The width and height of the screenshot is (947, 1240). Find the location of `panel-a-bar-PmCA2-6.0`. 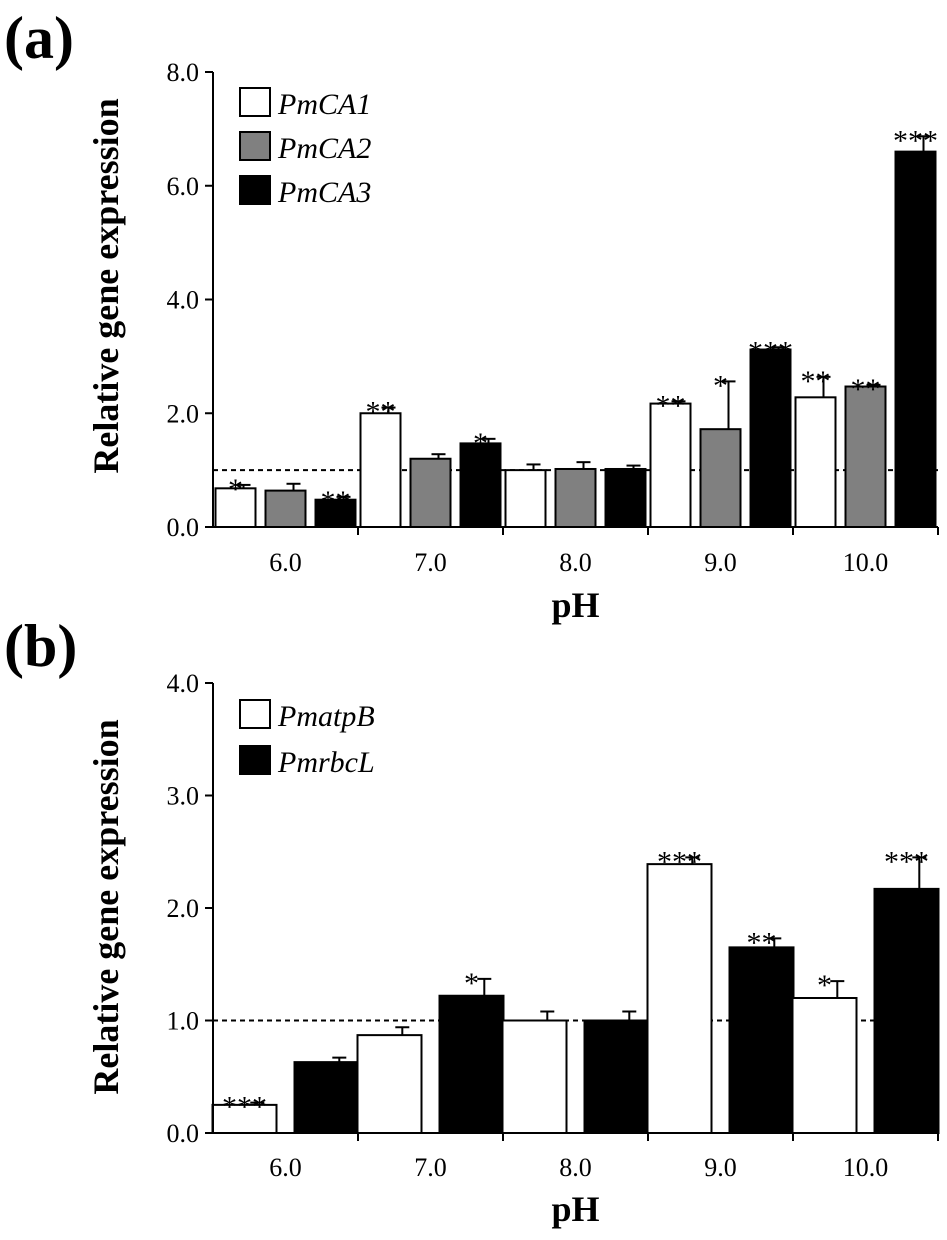

panel-a-bar-PmCA2-6.0 is located at coordinates (285, 509).